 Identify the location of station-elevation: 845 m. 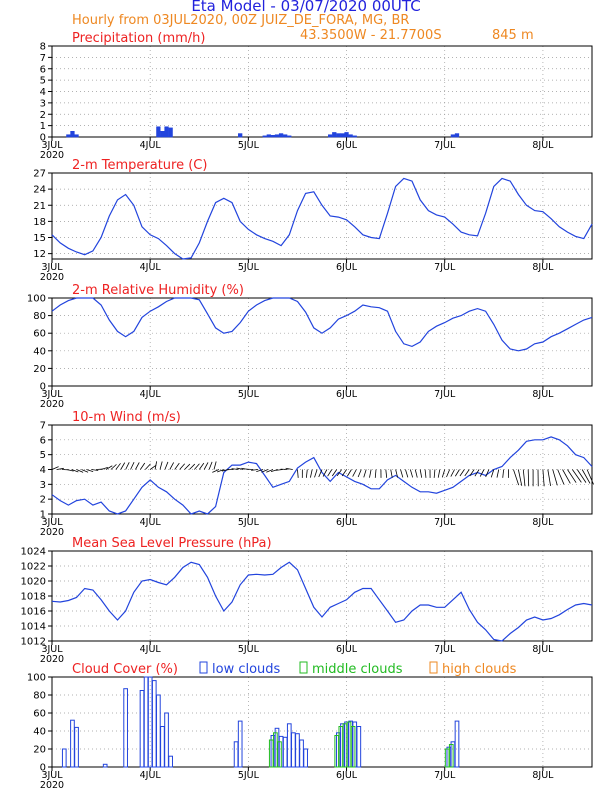
(513, 35).